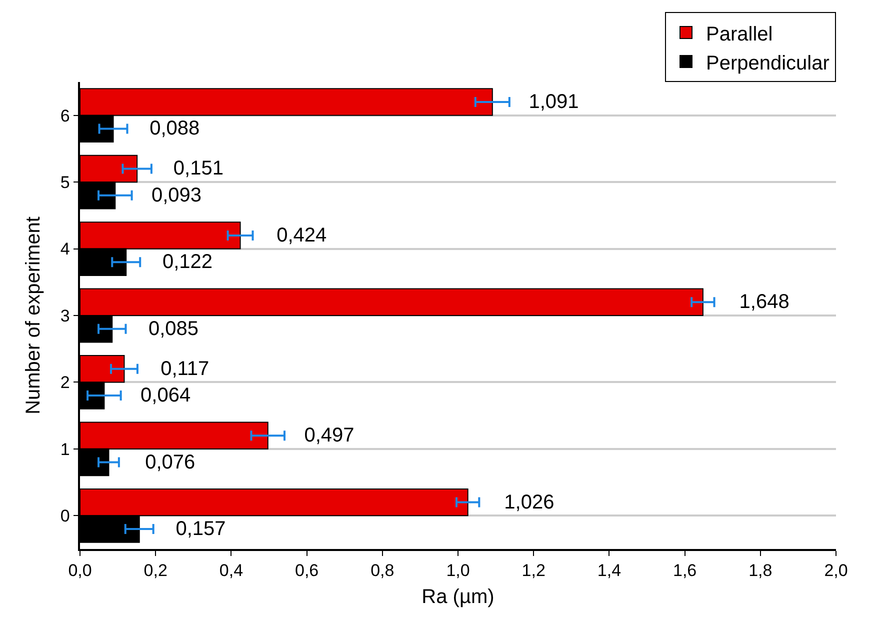  Describe the element at coordinates (158, 129) in the screenshot. I see `data-label: 0,088` at that location.